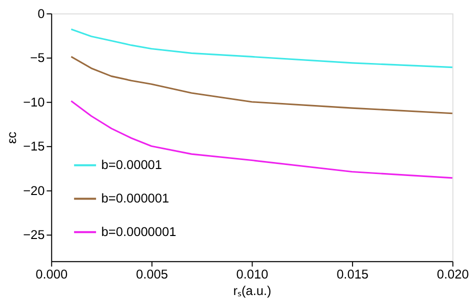  I want to click on y-tick-label: −5, so click(37, 58).